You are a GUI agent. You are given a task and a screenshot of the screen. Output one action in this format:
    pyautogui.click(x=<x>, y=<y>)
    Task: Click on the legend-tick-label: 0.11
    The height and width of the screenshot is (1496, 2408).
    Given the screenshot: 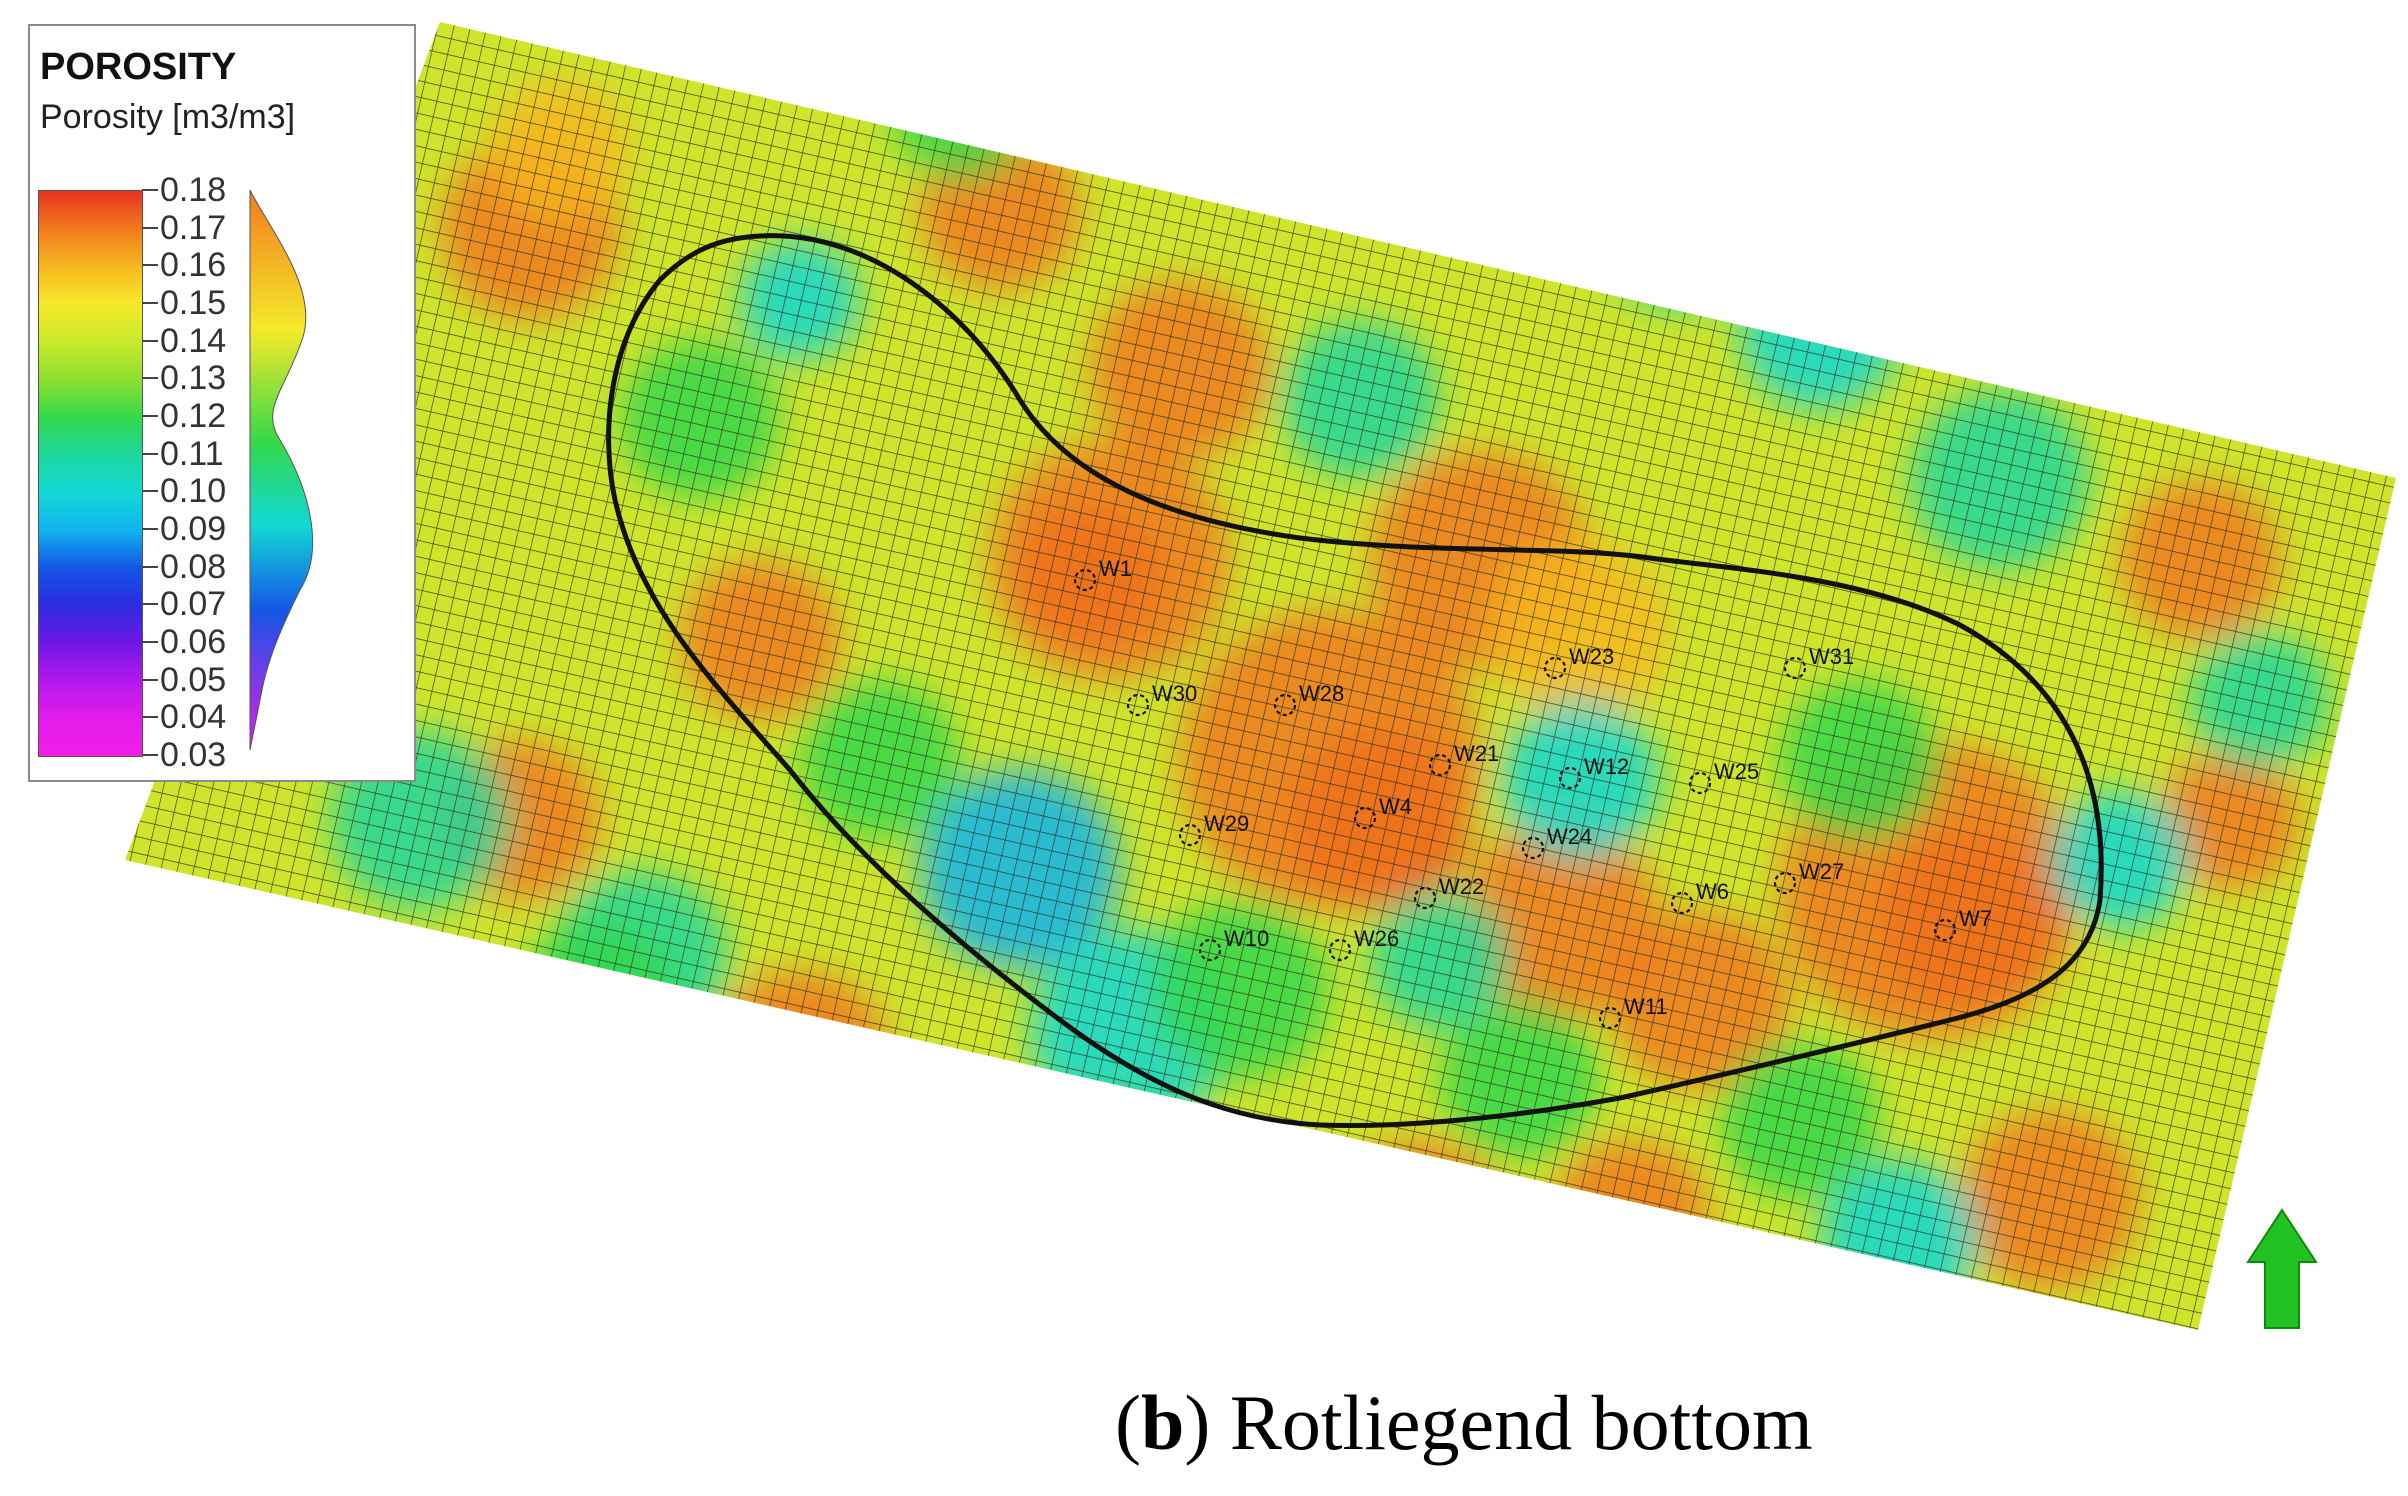 What is the action you would take?
    pyautogui.click(x=192, y=453)
    